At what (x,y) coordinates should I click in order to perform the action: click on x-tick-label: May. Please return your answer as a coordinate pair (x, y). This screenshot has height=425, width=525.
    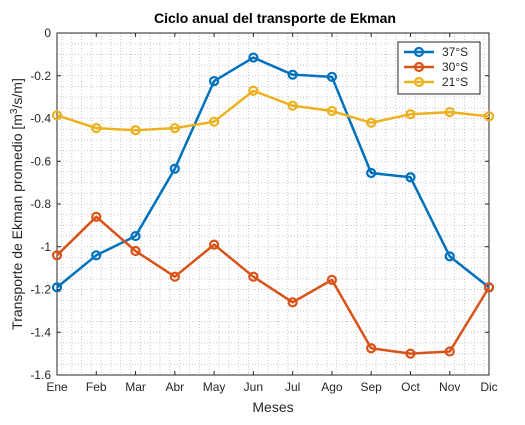
    Looking at the image, I should click on (214, 387).